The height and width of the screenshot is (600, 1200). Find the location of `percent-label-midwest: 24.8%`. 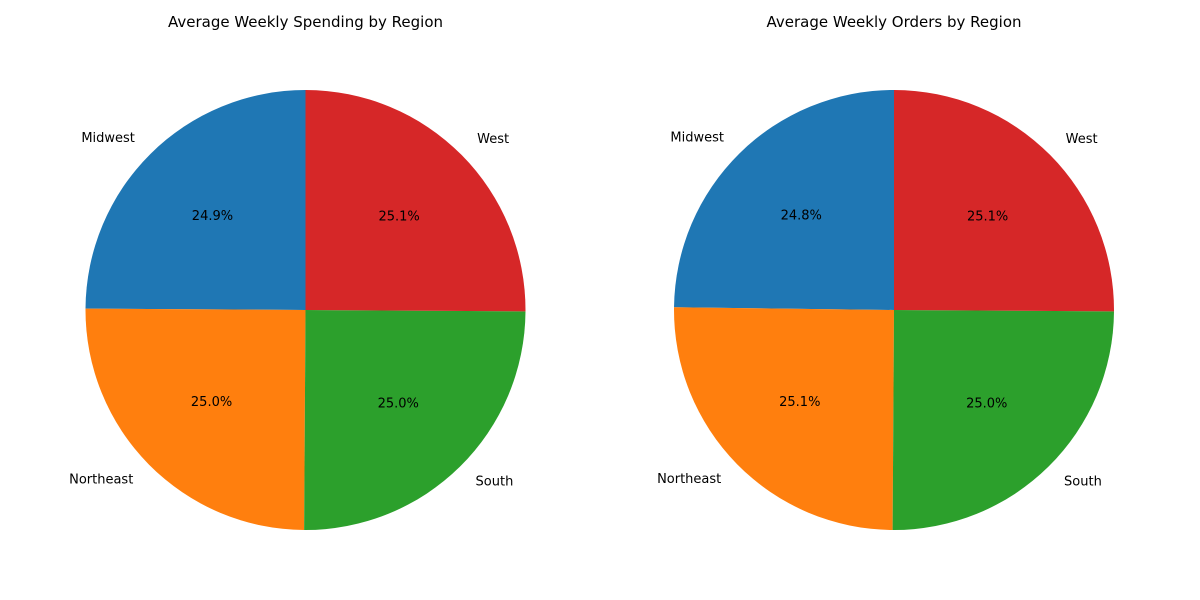

percent-label-midwest: 24.8% is located at coordinates (801, 216).